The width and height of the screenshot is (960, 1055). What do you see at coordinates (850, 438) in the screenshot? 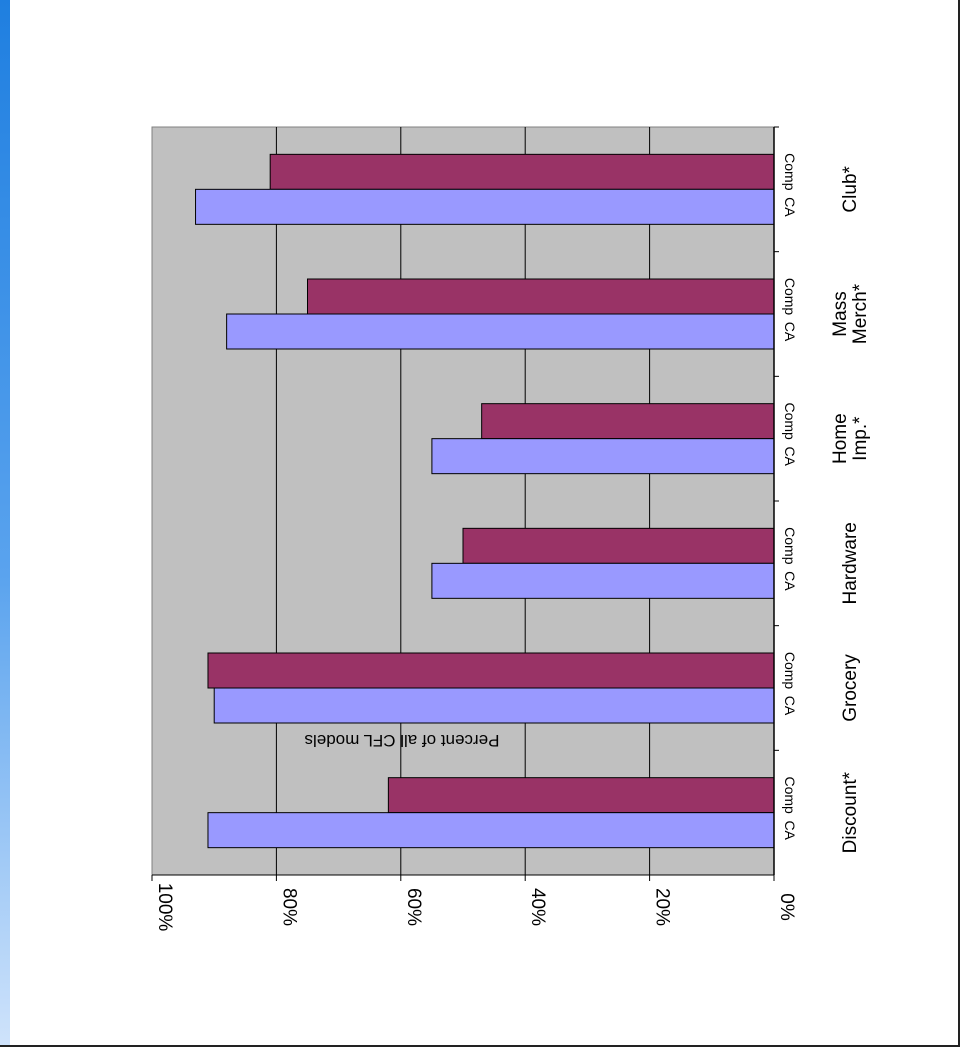
I see `category-label: HomeImp.*` at bounding box center [850, 438].